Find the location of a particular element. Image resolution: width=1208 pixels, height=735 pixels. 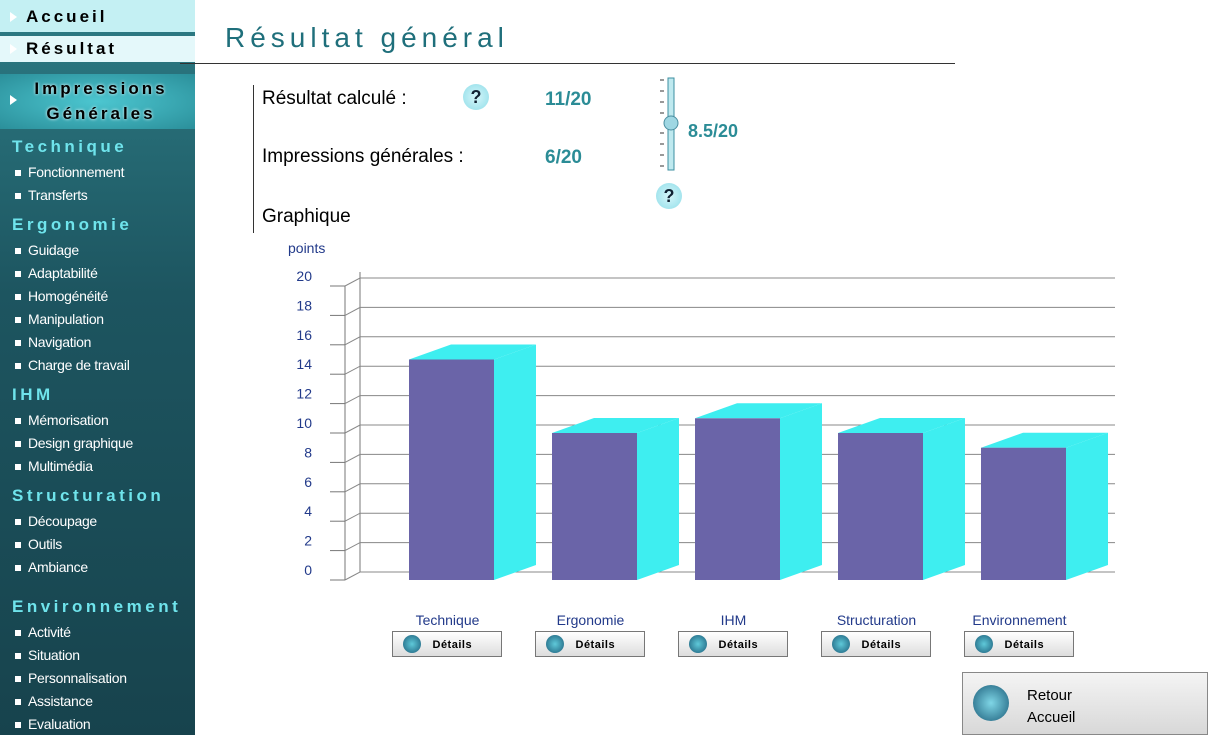

title-rule is located at coordinates (567, 63).